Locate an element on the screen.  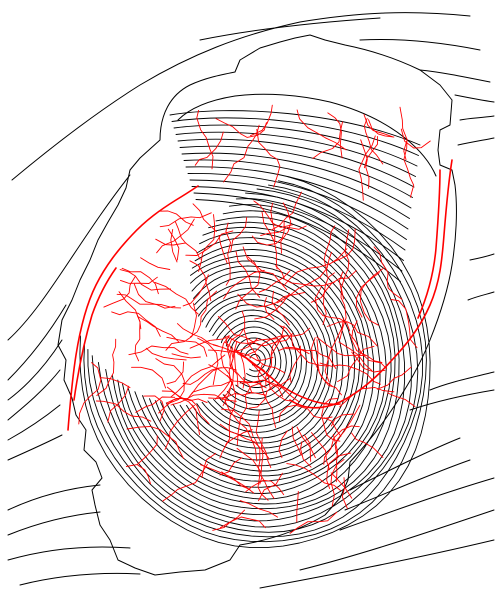
right-side-line-c is located at coordinates (482, 257).